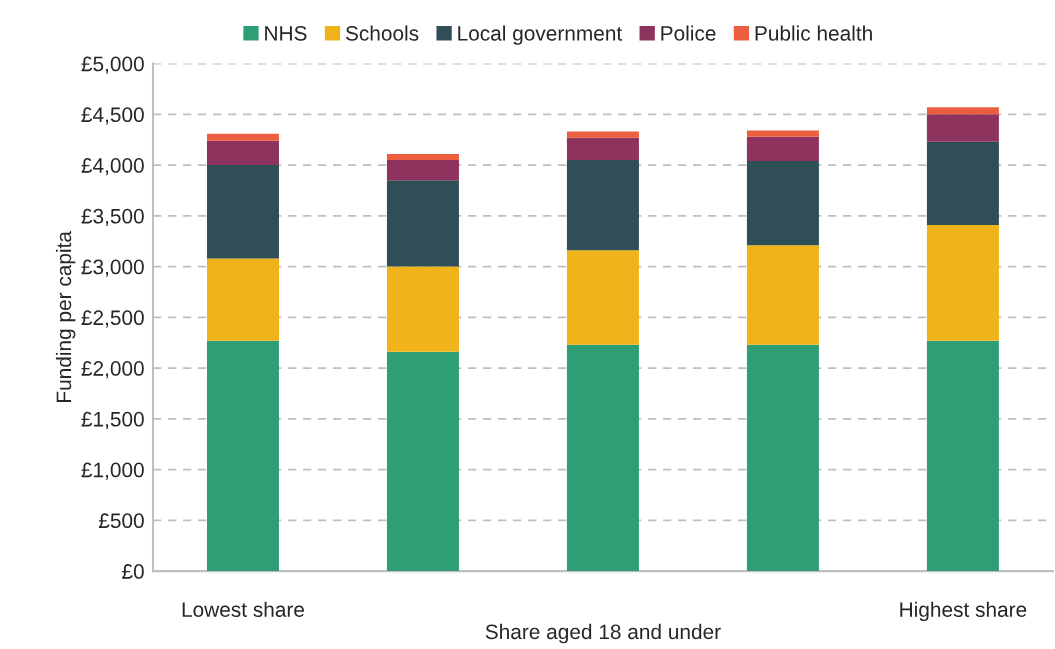  Describe the element at coordinates (963, 611) in the screenshot. I see `x-tick-label: Highest share` at that location.